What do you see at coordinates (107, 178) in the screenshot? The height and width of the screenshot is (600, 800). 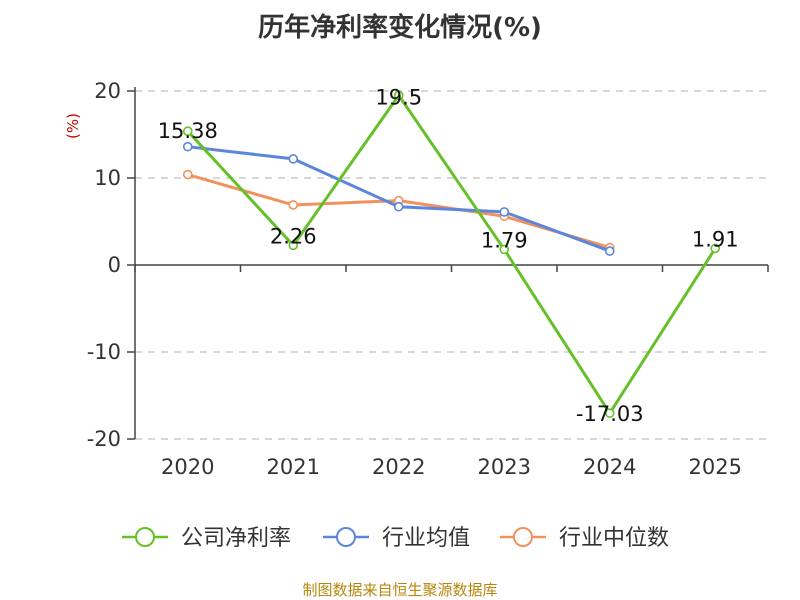 I see `y-tick-label: 10` at bounding box center [107, 178].